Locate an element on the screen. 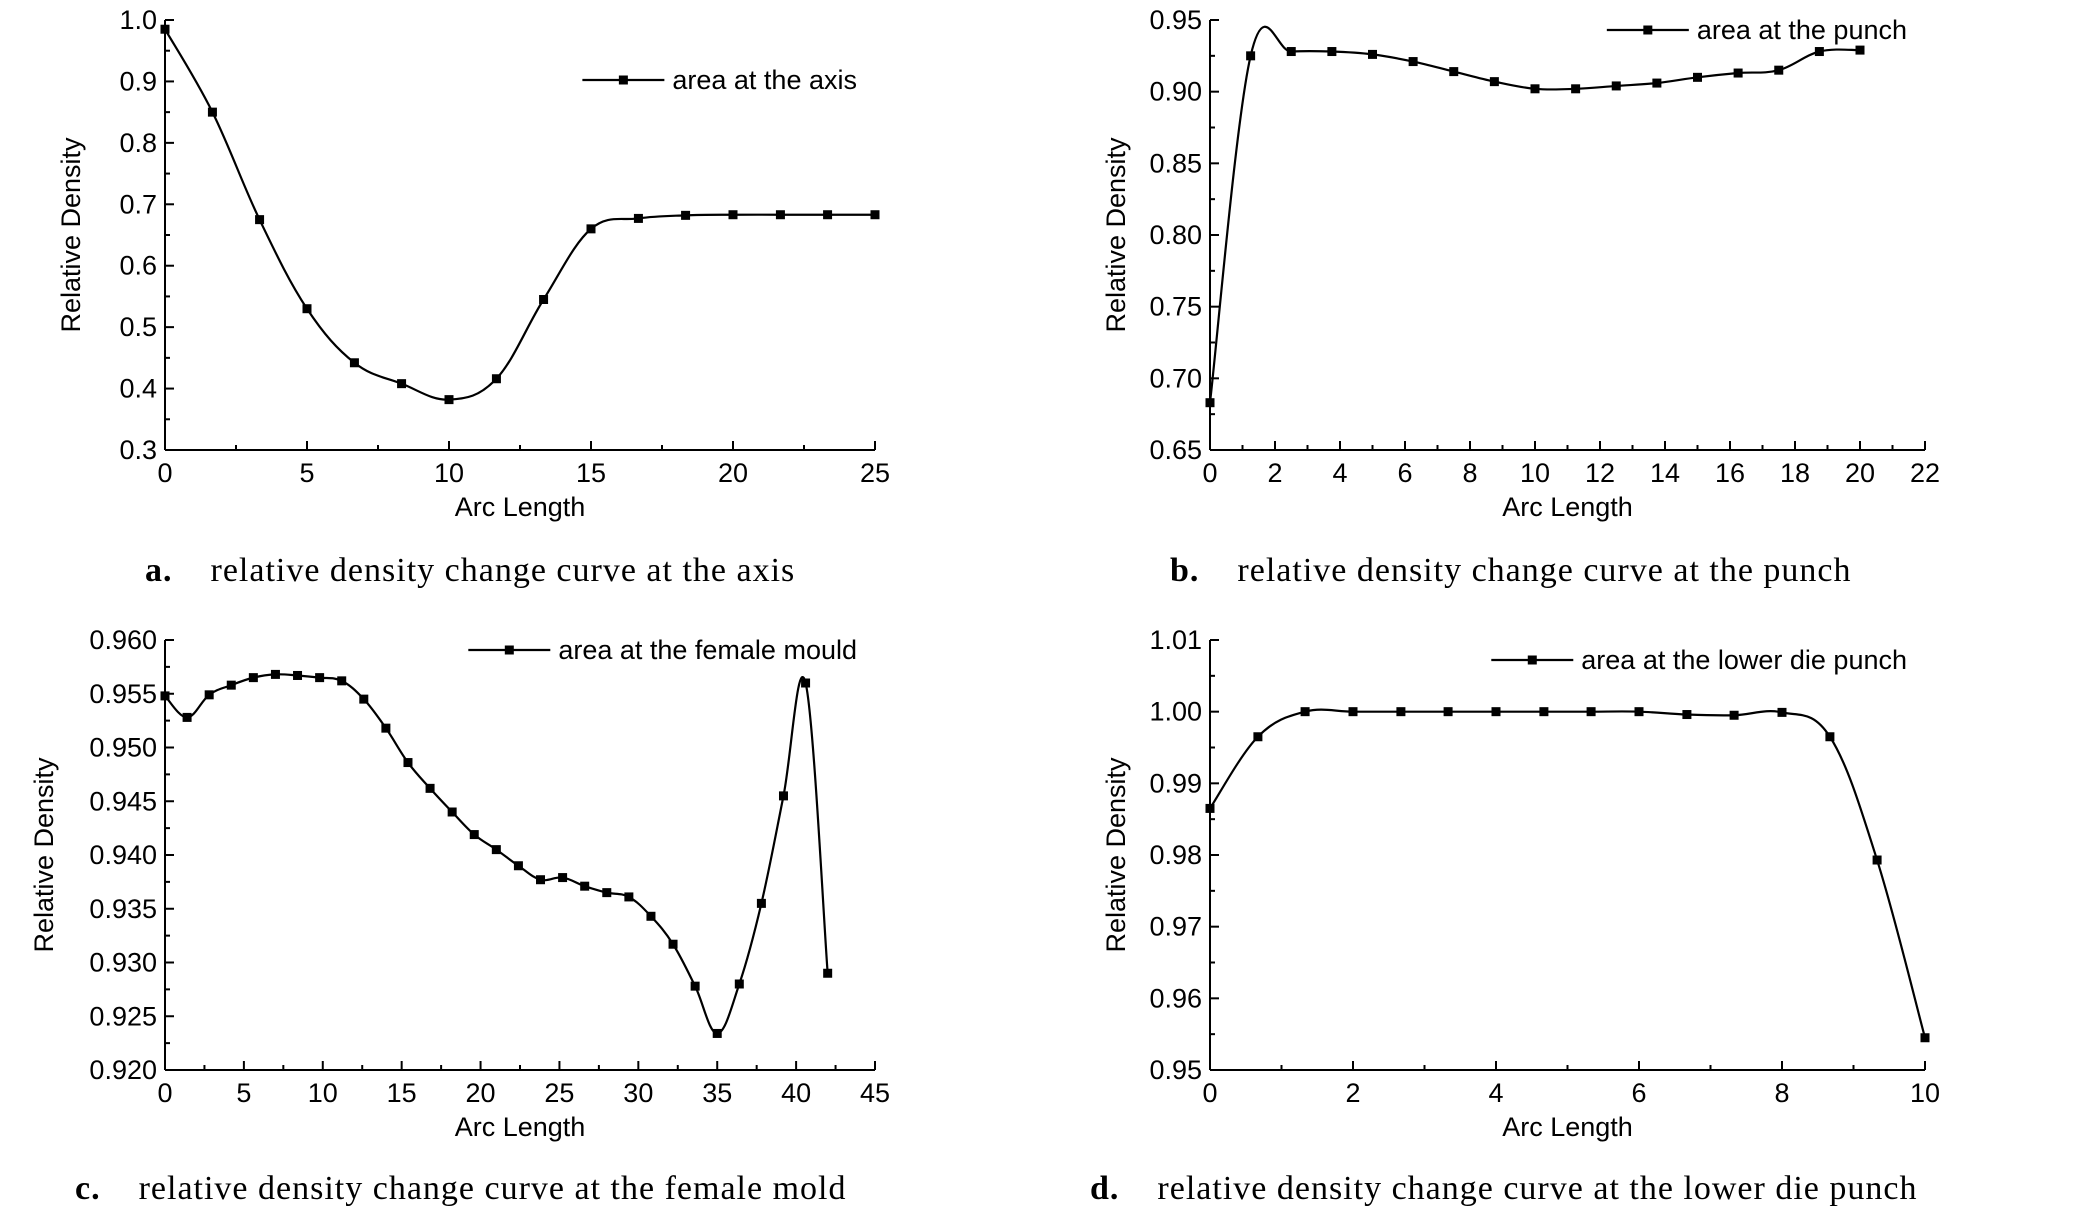  y-tick-label: 0.945 is located at coordinates (123, 801).